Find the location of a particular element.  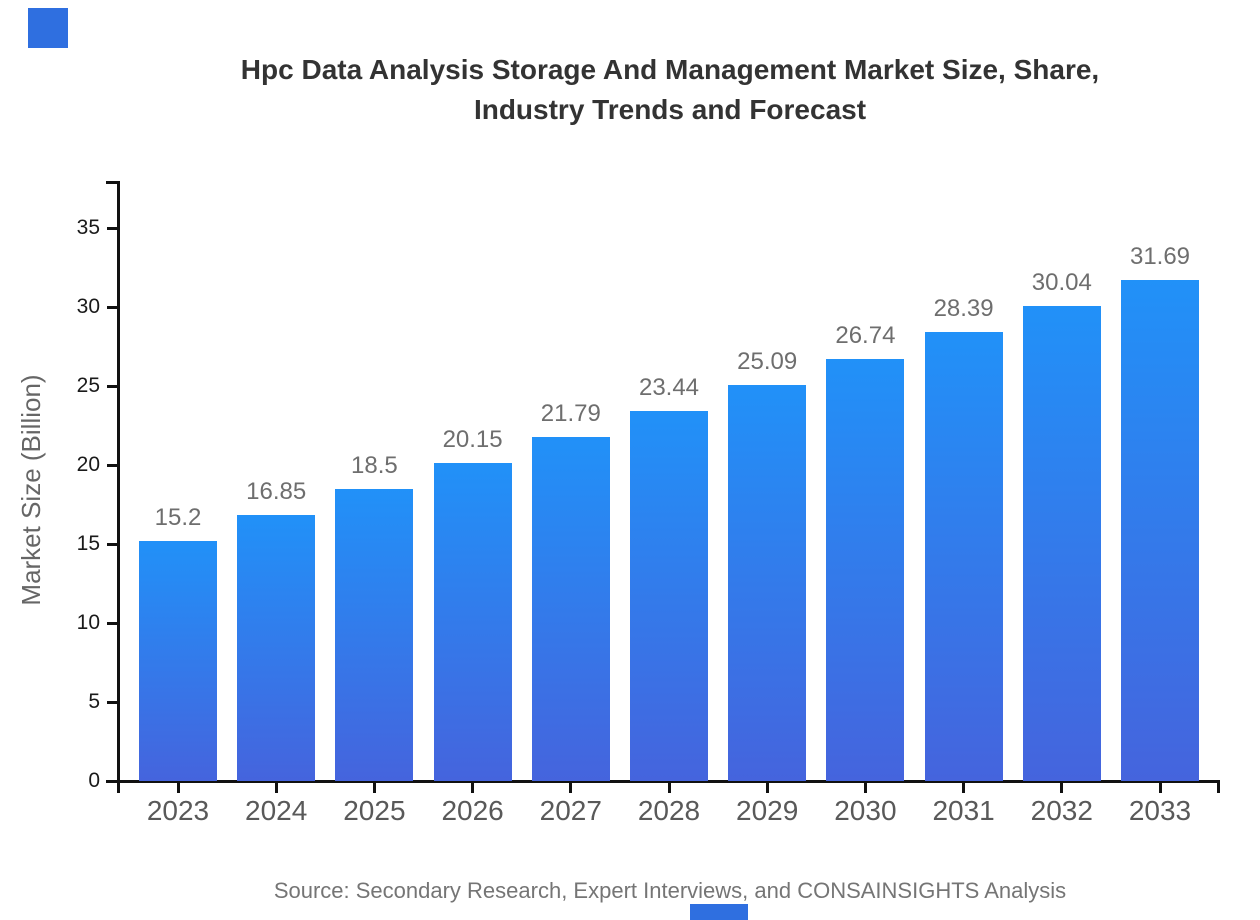

x-axis-year-label: 2031 is located at coordinates (963, 810).